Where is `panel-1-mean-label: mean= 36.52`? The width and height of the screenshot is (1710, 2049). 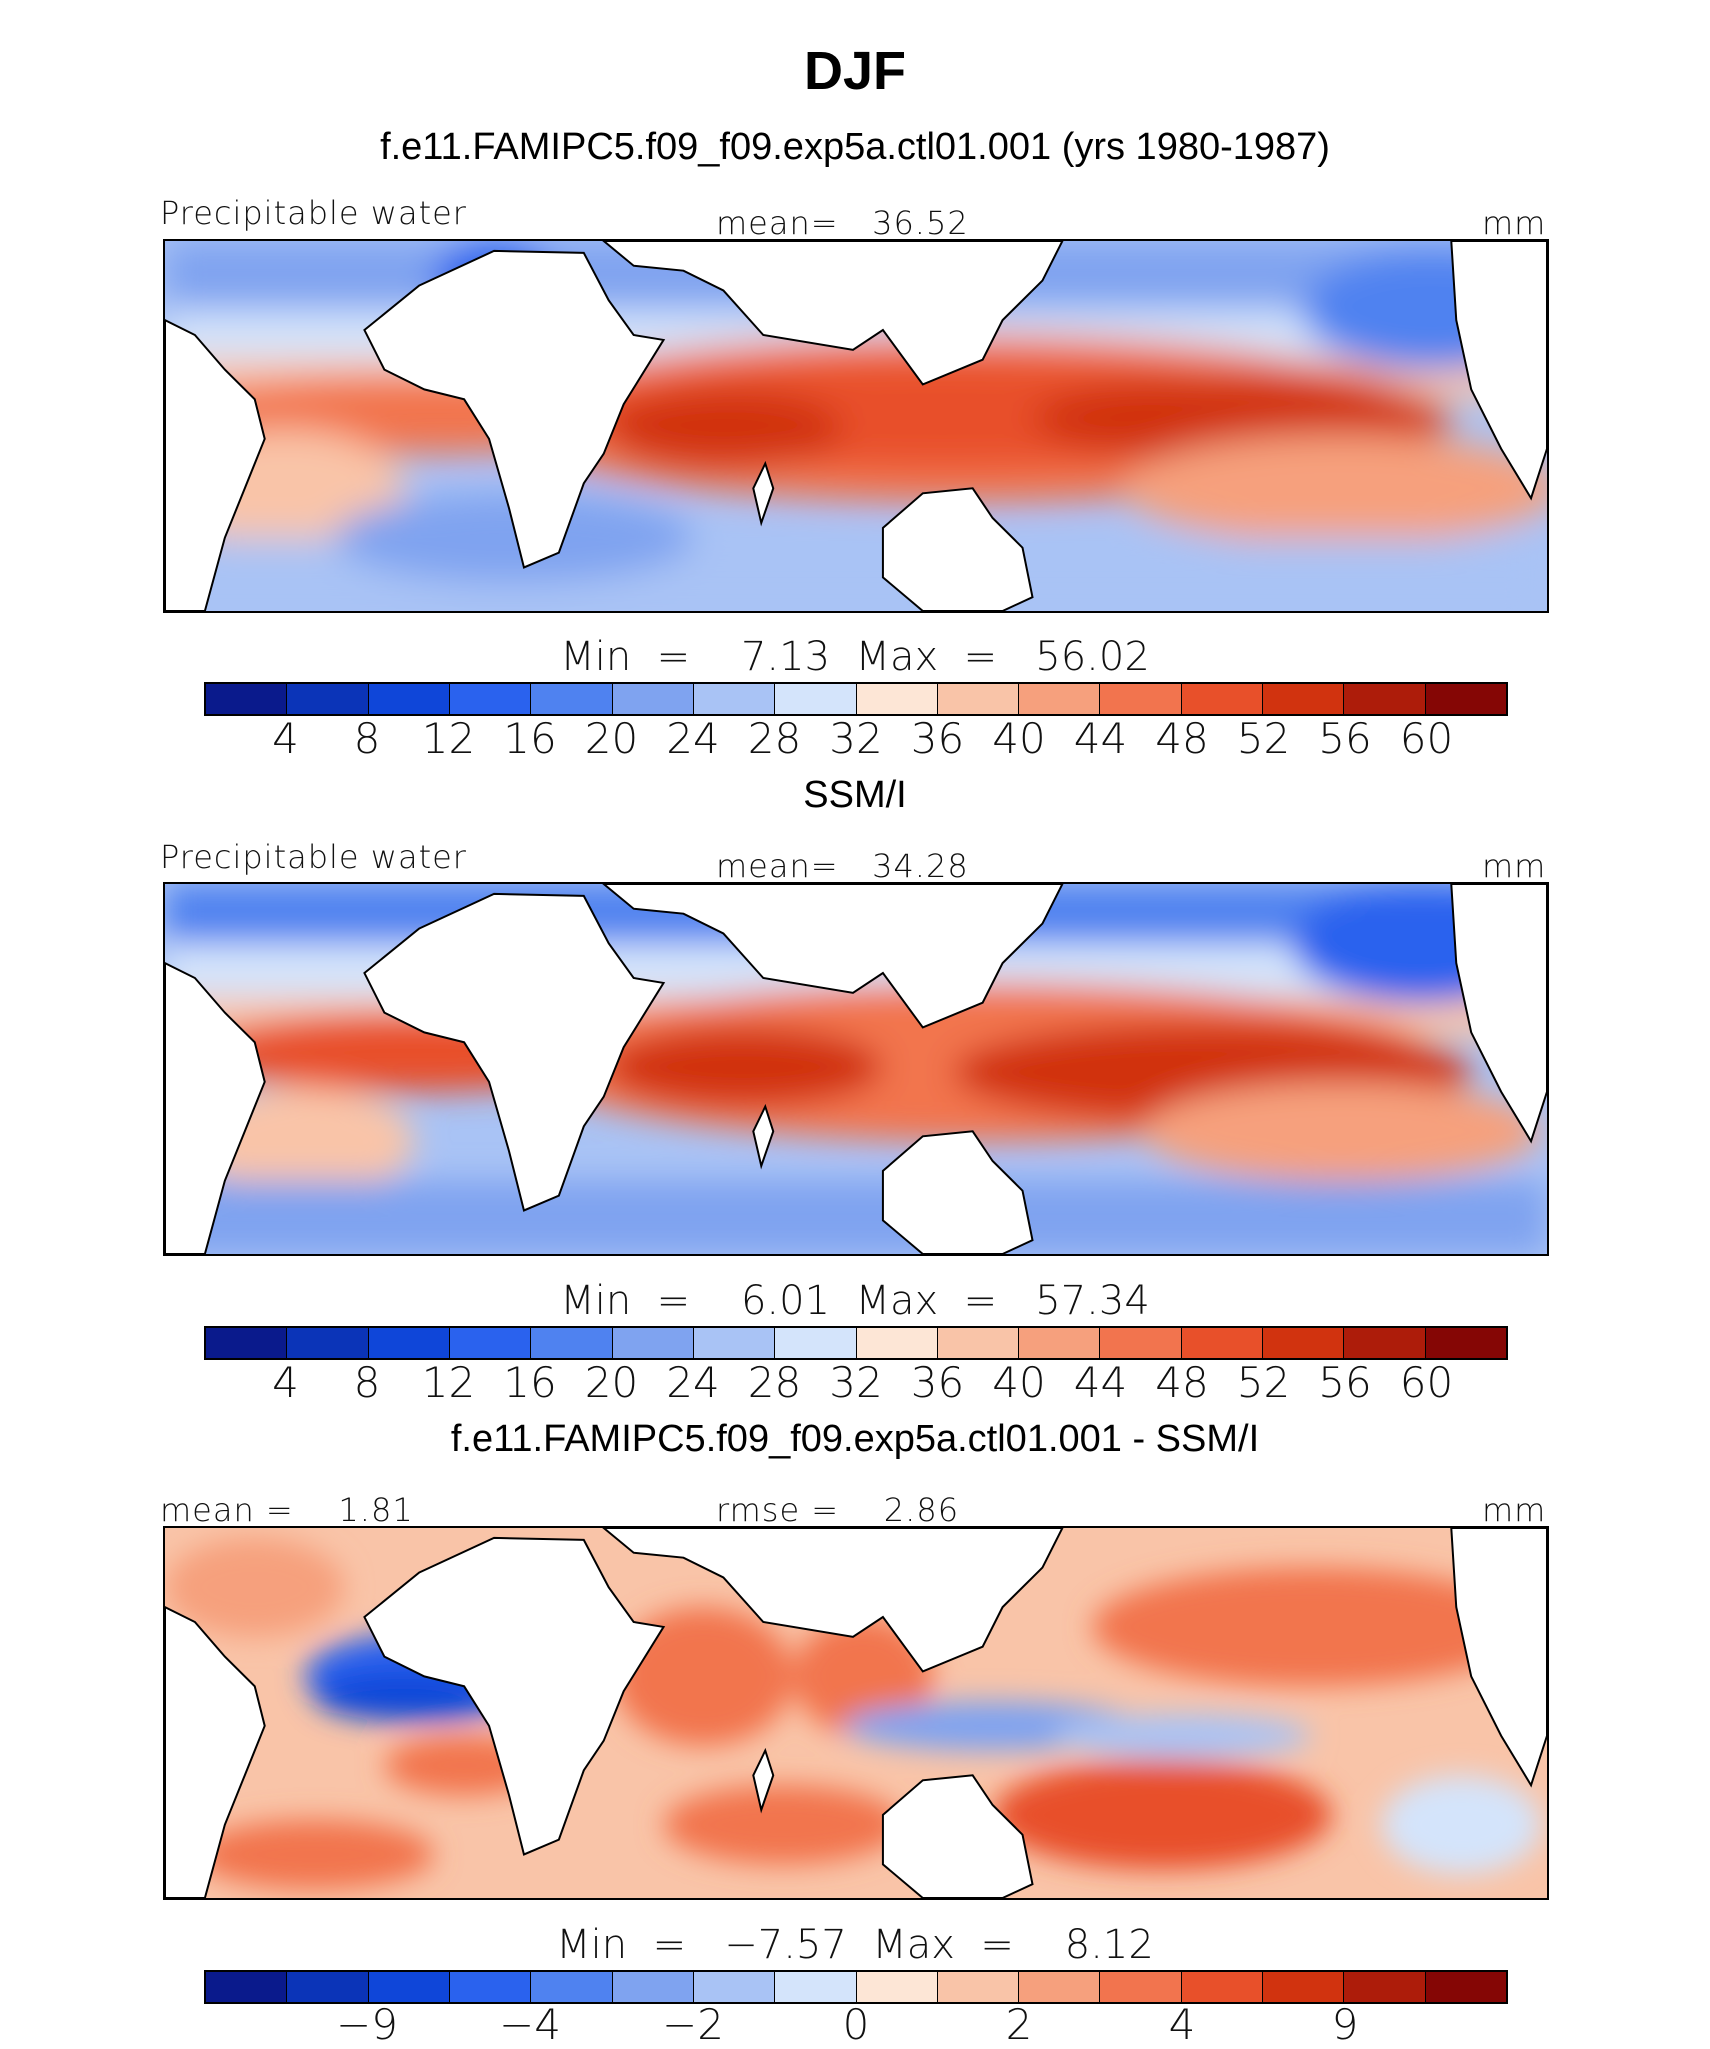 panel-1-mean-label: mean= 36.52 is located at coordinates (842, 223).